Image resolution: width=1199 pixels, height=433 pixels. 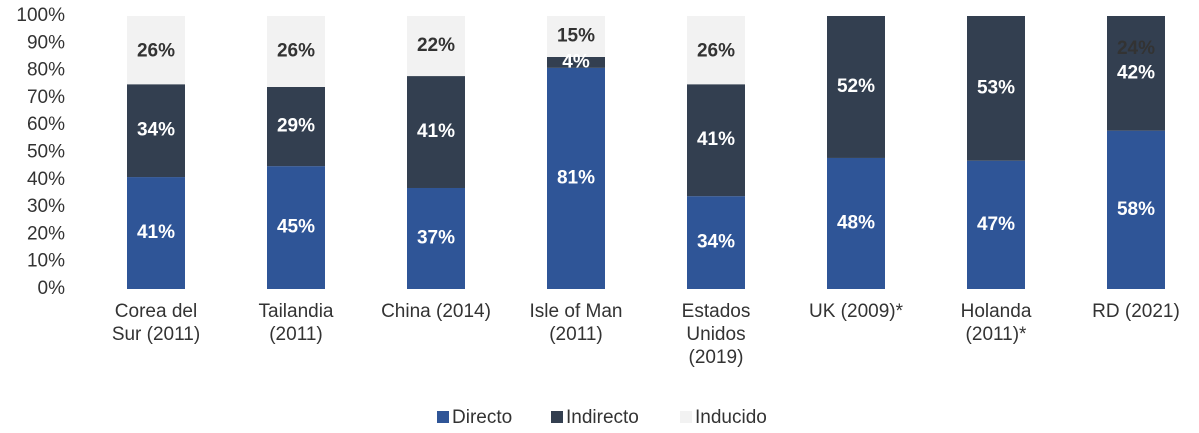 What do you see at coordinates (46, 179) in the screenshot?
I see `y-tick-label: 40%` at bounding box center [46, 179].